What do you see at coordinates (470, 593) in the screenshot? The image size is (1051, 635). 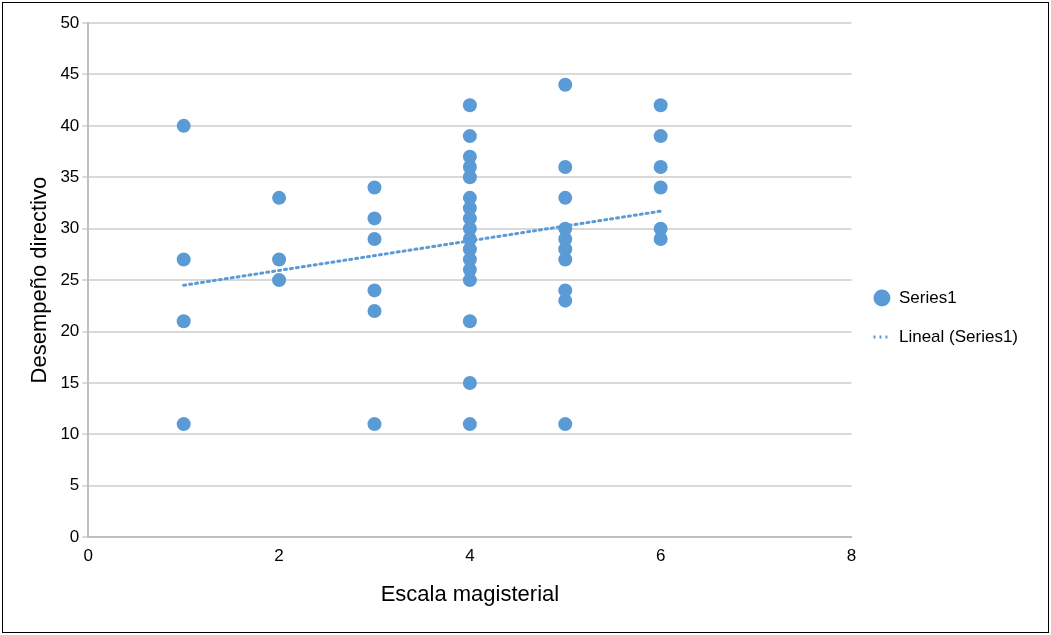 I see `x-axis-title: Escala magisterial` at bounding box center [470, 593].